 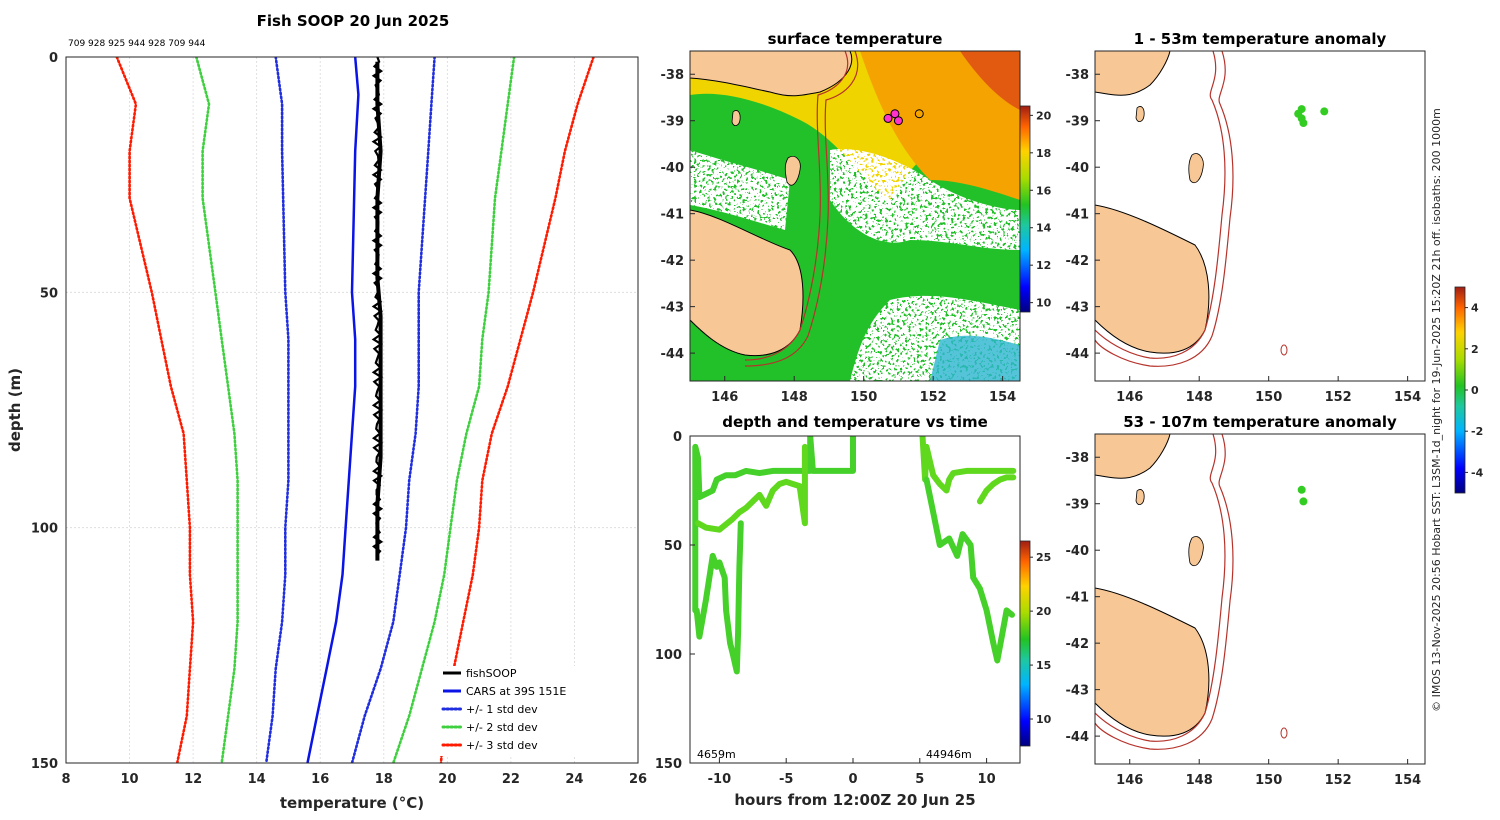 I want to click on colorbar-tick-label: 20, so click(x=1044, y=115).